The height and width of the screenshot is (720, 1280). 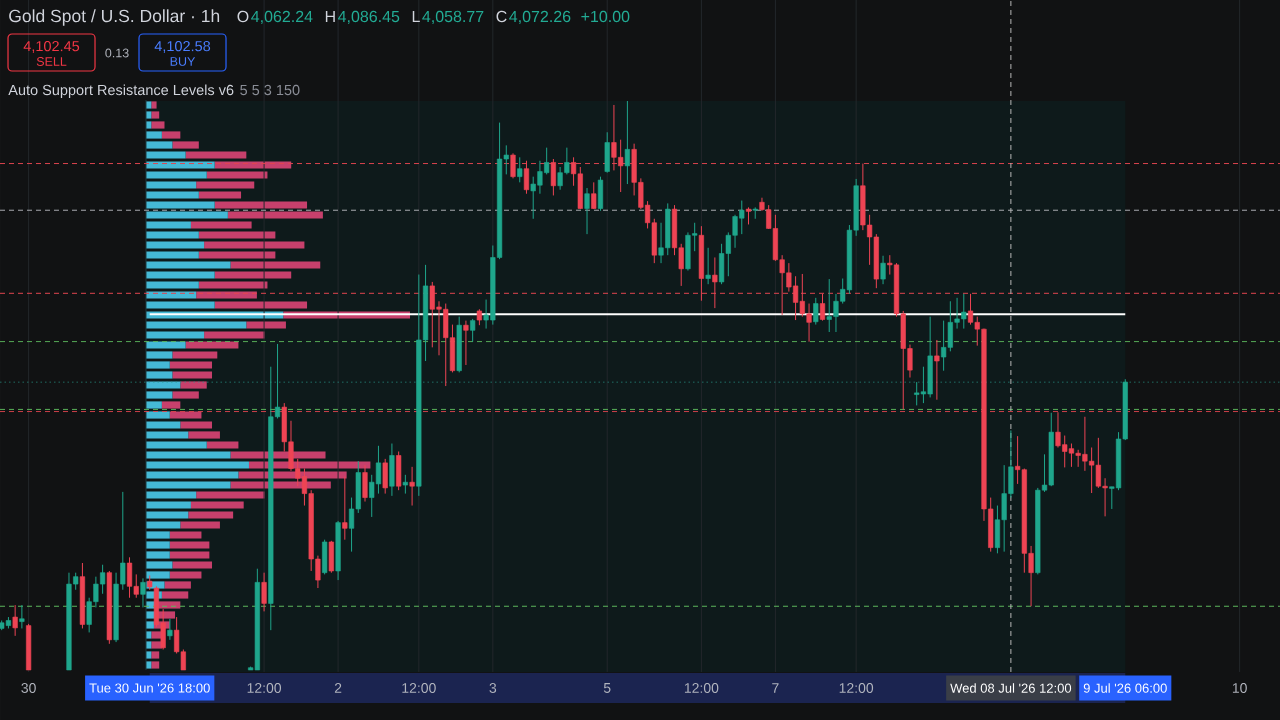 What do you see at coordinates (28, 688) in the screenshot?
I see `x-tick-label: 30` at bounding box center [28, 688].